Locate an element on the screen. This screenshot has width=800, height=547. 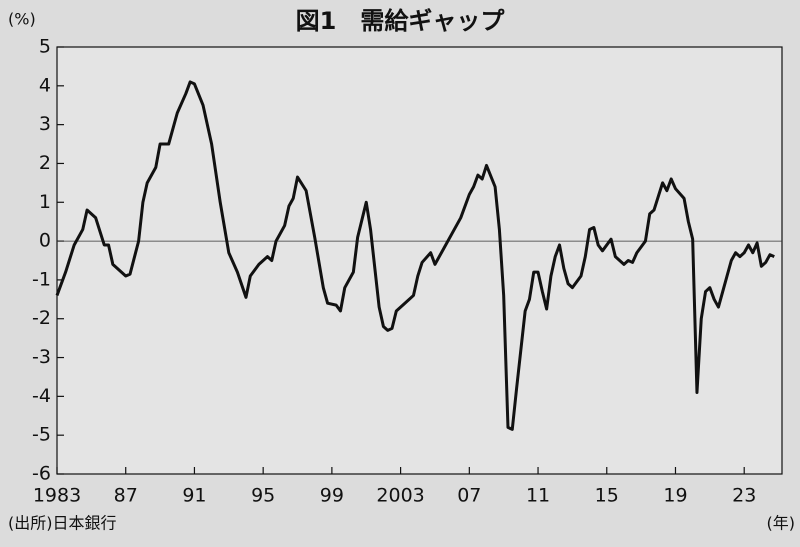
y-tick-label: -1 is located at coordinates (41, 279).